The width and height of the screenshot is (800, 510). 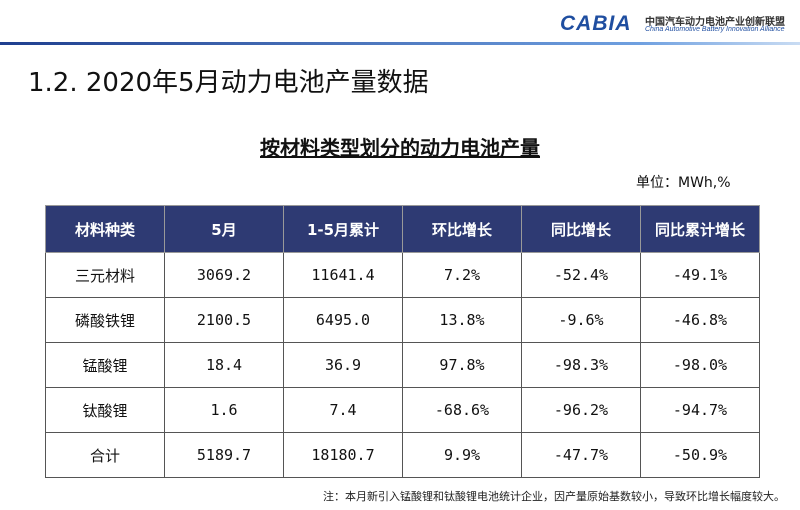 What do you see at coordinates (224, 320) in the screenshot?
I see `cell: 2100.5` at bounding box center [224, 320].